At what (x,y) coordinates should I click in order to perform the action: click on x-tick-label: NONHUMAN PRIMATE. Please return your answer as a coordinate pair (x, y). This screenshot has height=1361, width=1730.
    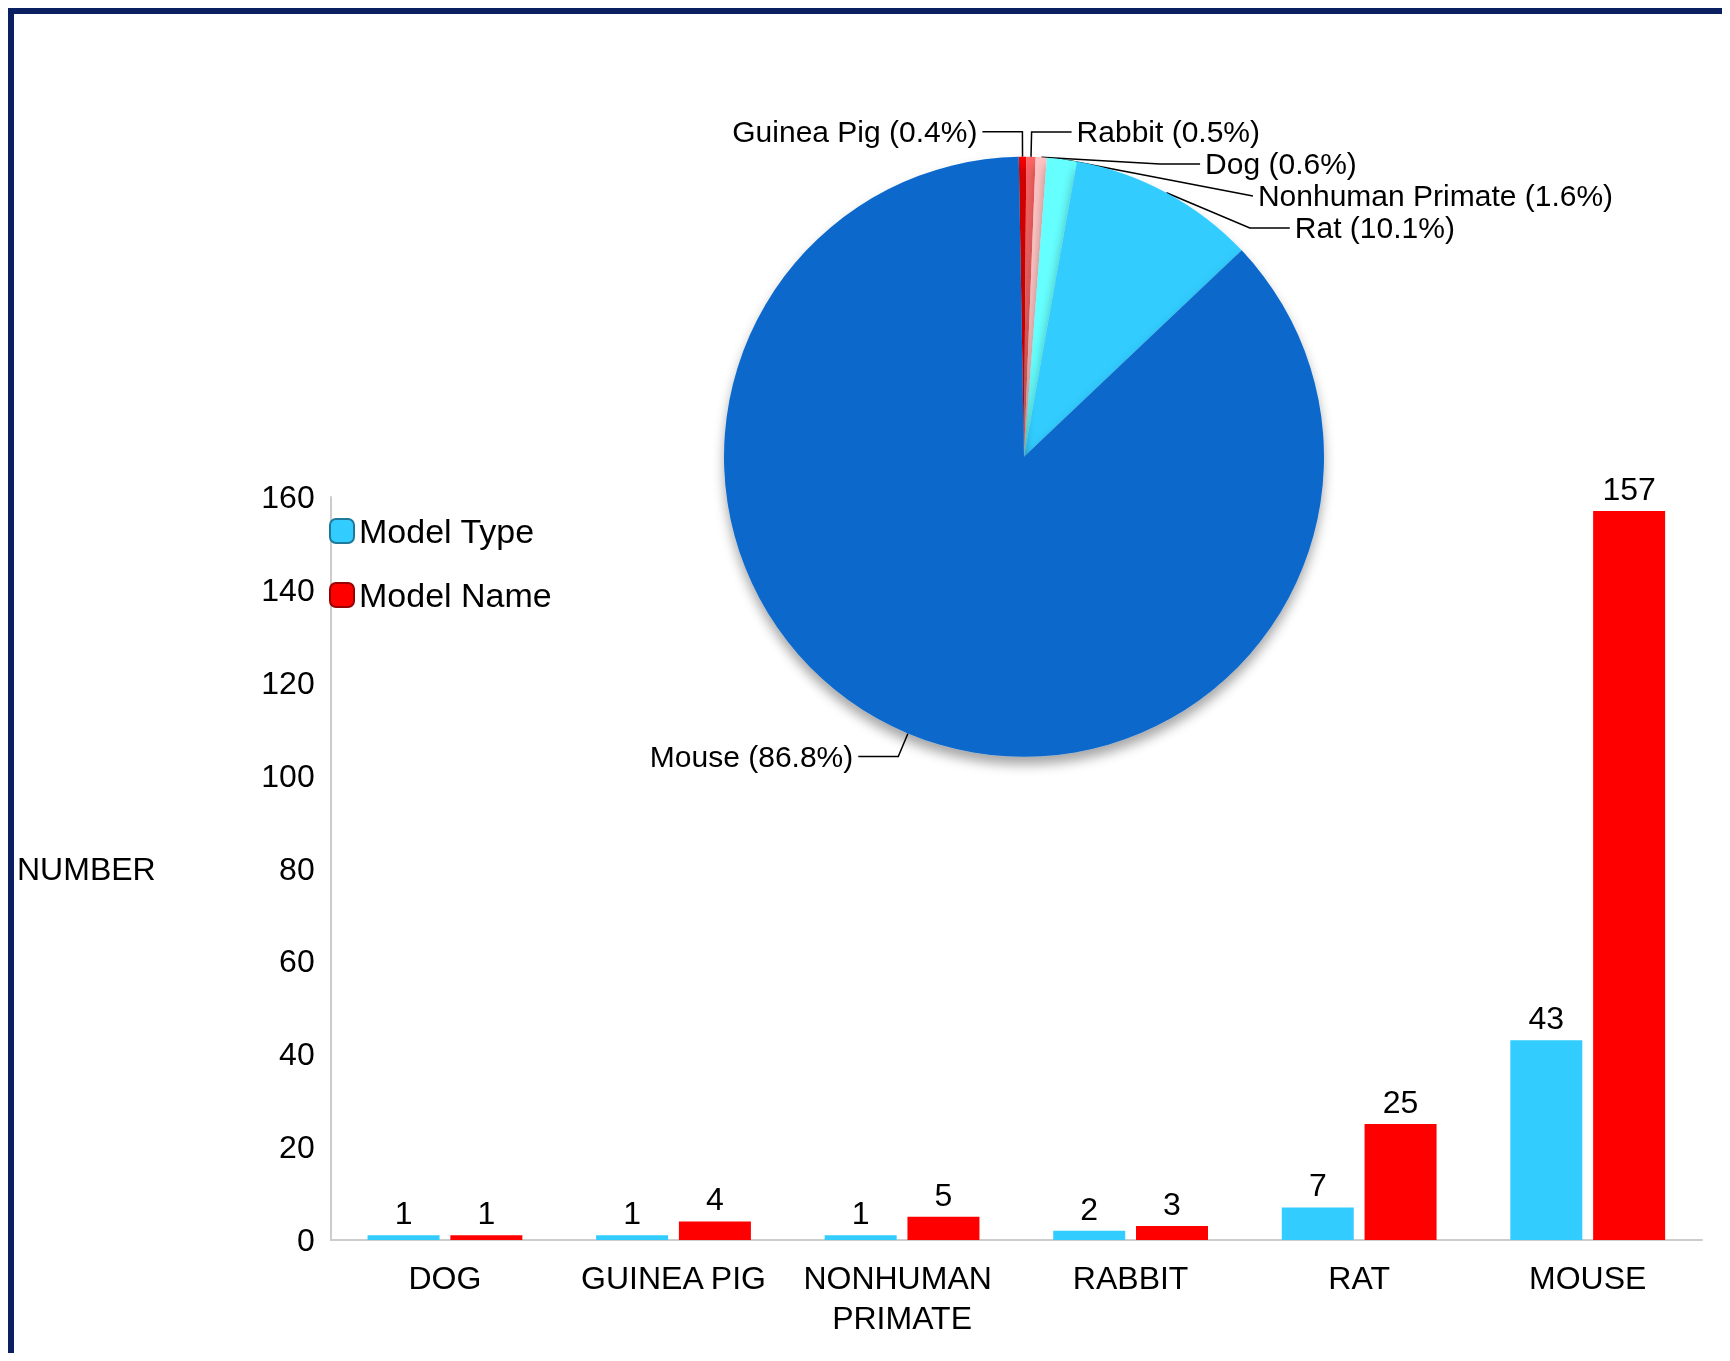
    Looking at the image, I should click on (902, 1298).